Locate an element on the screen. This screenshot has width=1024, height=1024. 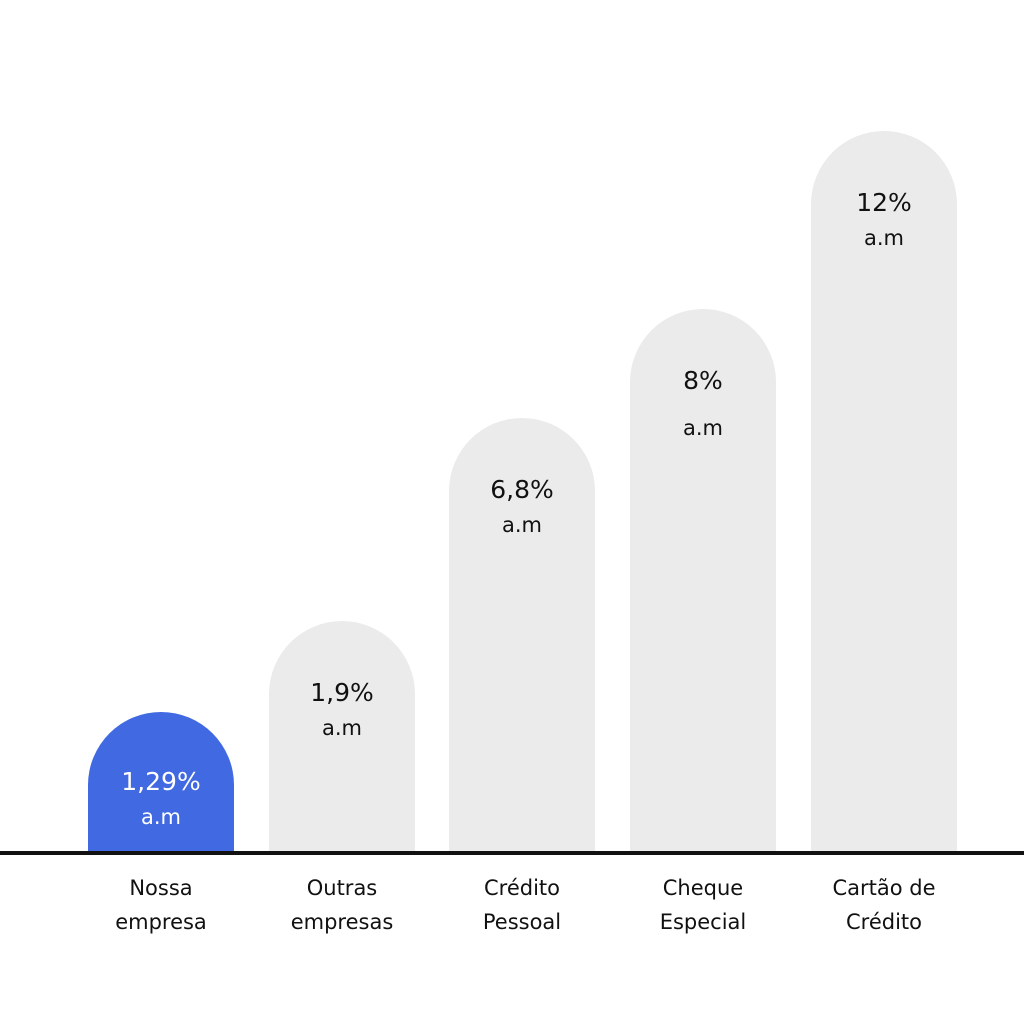
bar-value-label-2: 6,8% is located at coordinates (522, 489).